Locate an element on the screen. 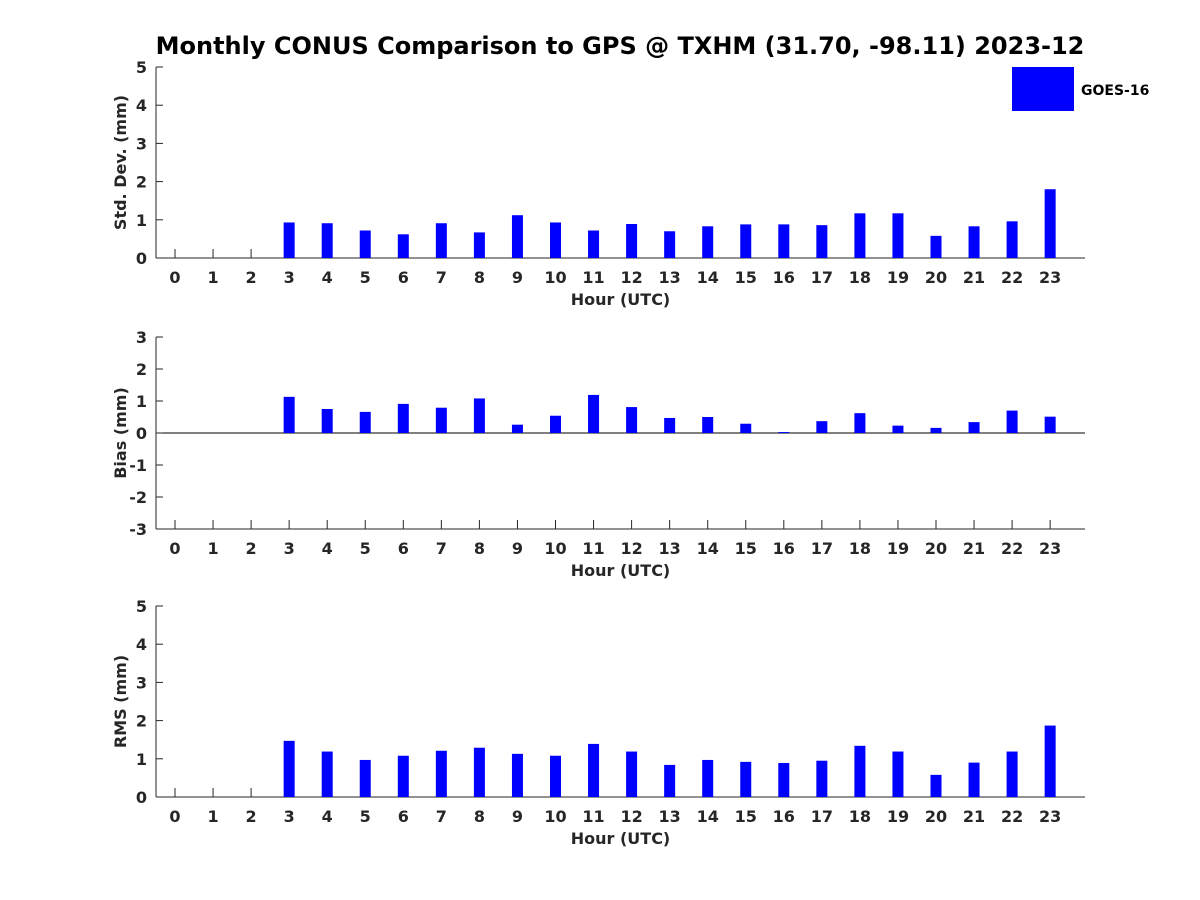 This screenshot has width=1200, height=900. stddev-y-tick-label: 2 is located at coordinates (141, 182).